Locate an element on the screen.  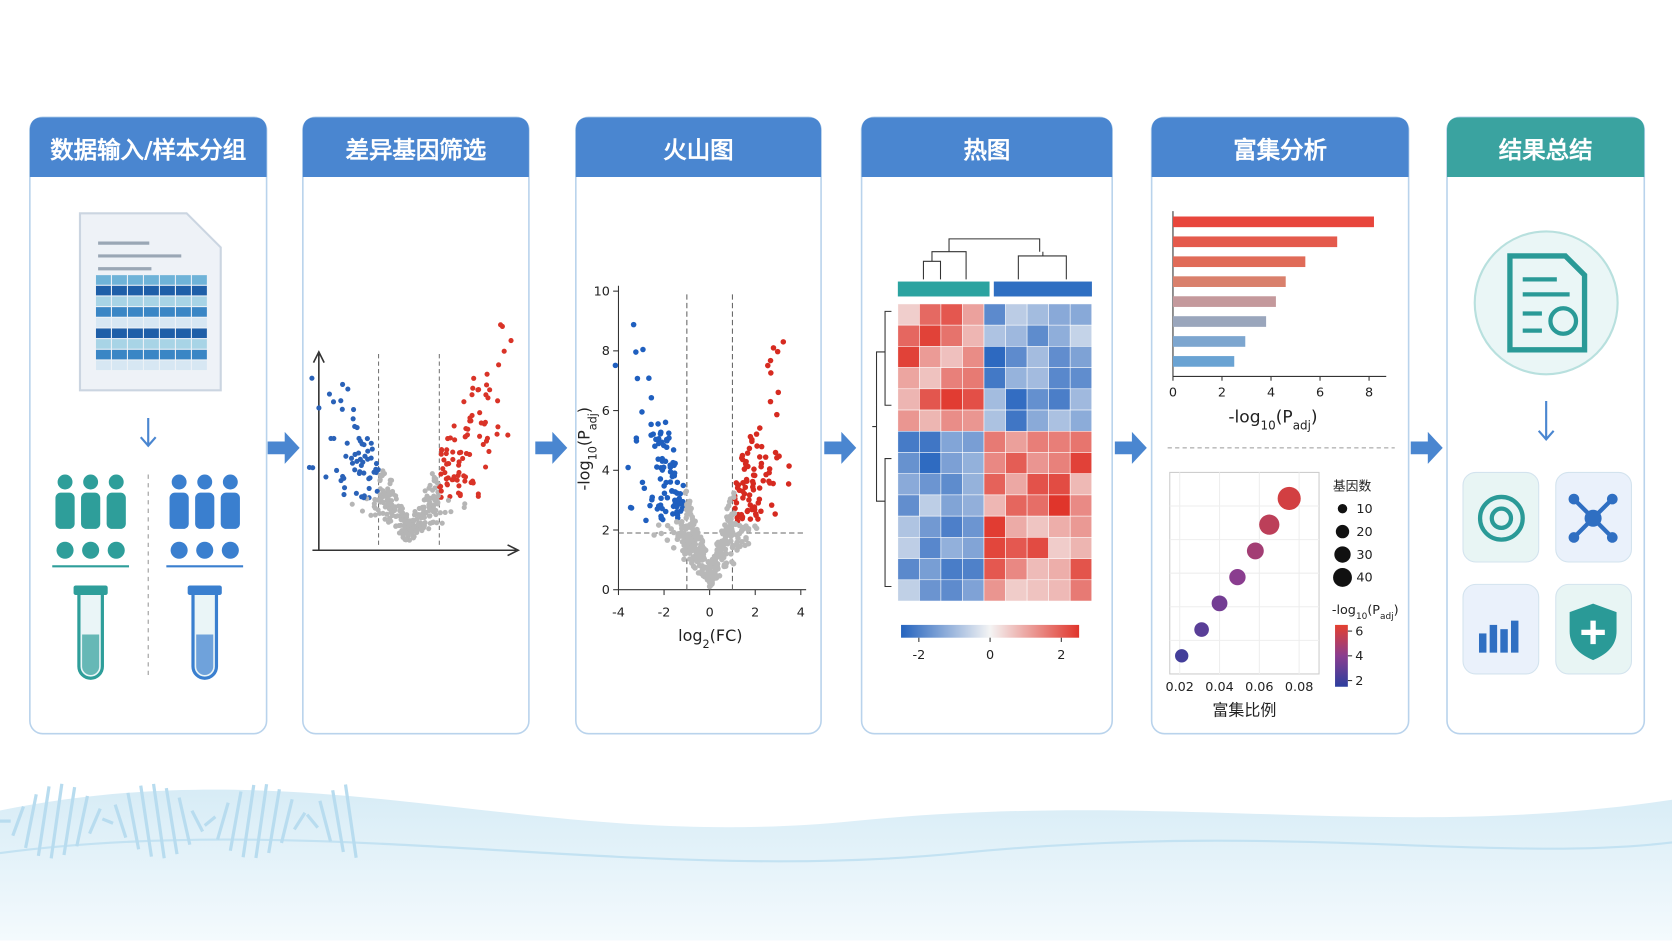
x-tick-label: 0.06 is located at coordinates (1259, 687).